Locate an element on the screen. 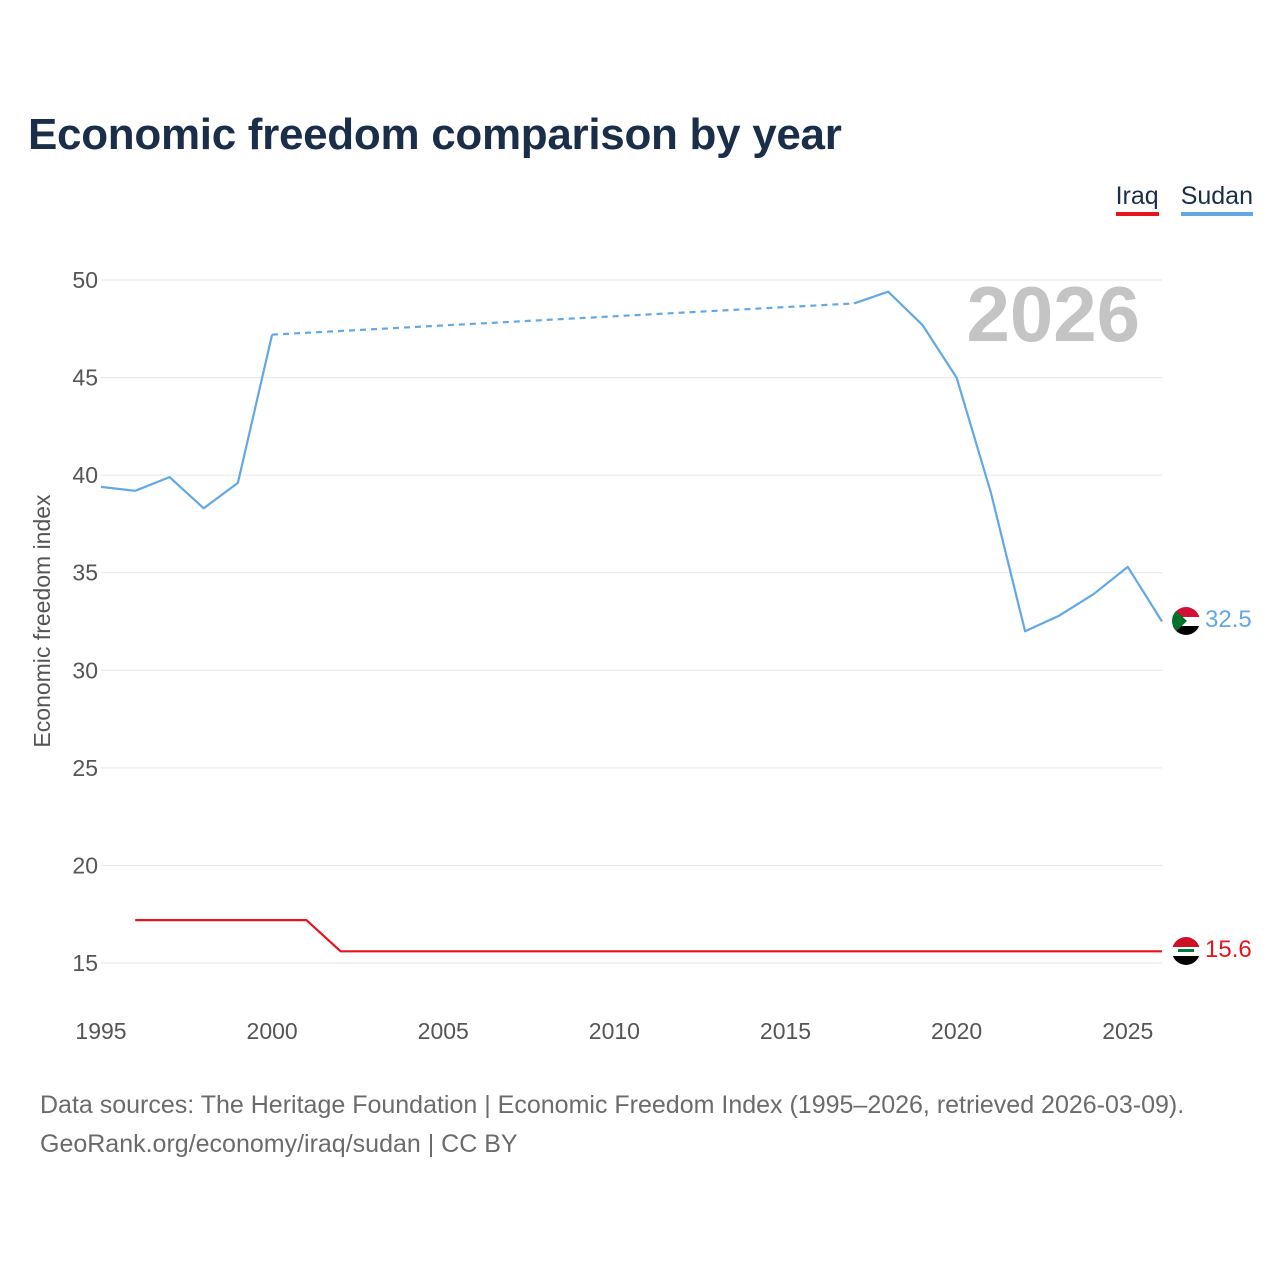 The image size is (1280, 1280). x-tick-label: 2010 is located at coordinates (614, 1031).